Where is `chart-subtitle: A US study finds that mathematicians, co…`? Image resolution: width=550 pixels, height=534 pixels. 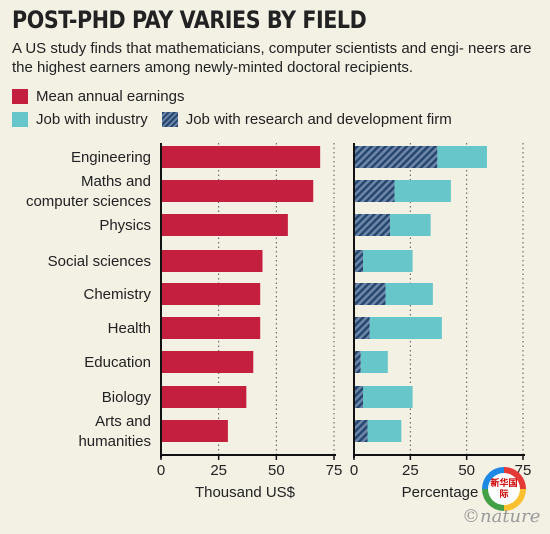
chart-subtitle: A US study finds that mathematicians, co… is located at coordinates (272, 58).